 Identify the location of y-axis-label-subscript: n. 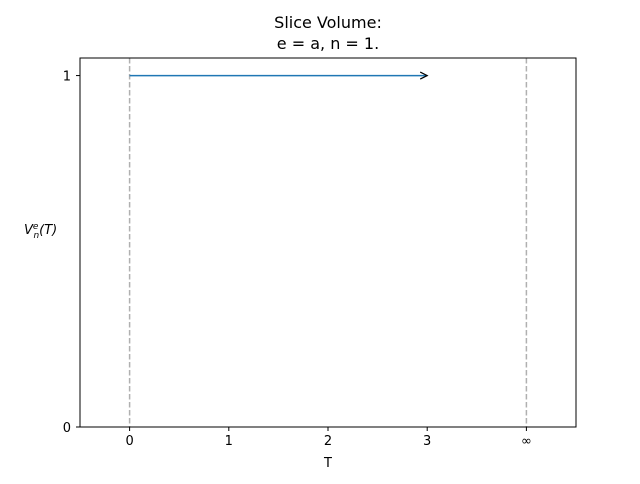
(36, 236).